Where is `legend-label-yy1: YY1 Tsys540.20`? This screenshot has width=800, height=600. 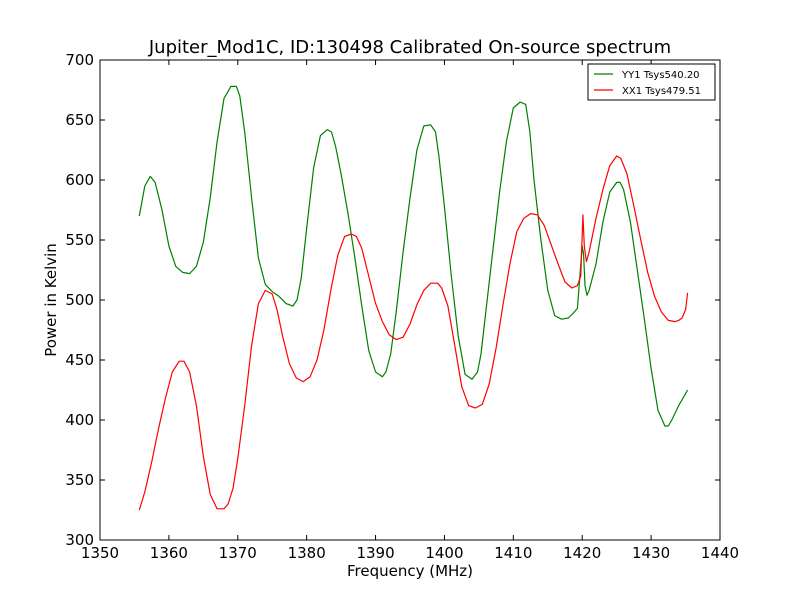 legend-label-yy1: YY1 Tsys540.20 is located at coordinates (660, 75).